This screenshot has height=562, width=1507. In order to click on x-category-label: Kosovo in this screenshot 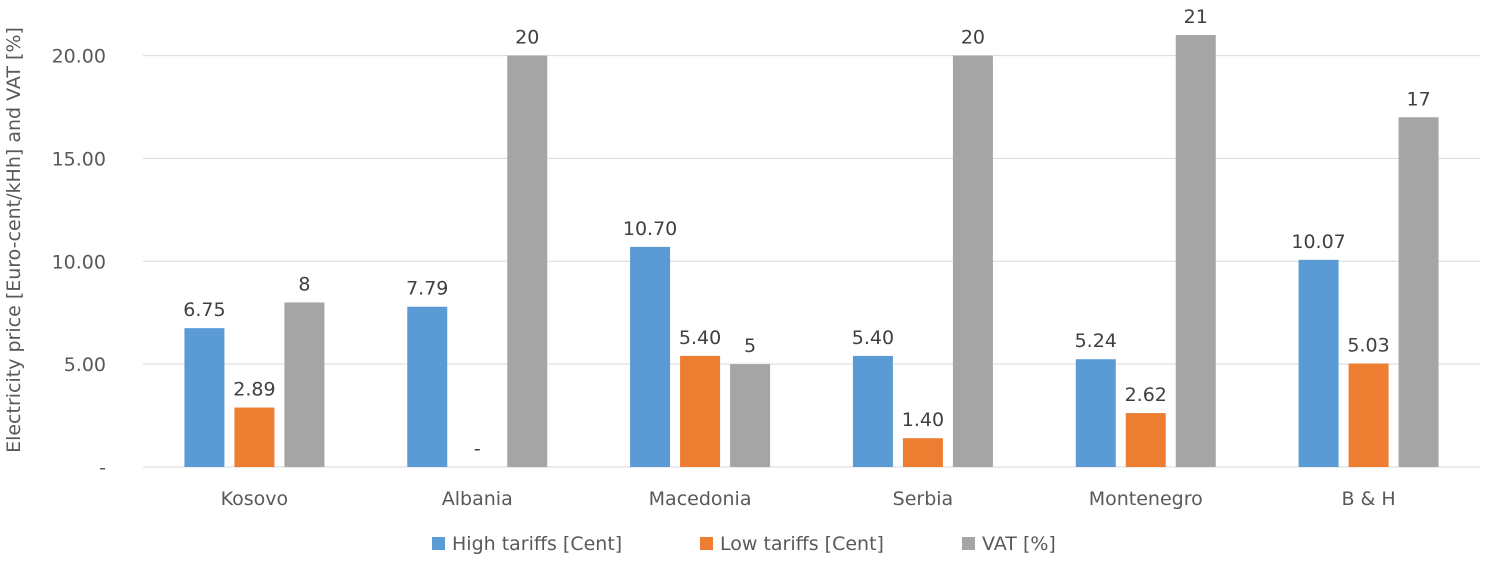, I will do `click(255, 499)`.